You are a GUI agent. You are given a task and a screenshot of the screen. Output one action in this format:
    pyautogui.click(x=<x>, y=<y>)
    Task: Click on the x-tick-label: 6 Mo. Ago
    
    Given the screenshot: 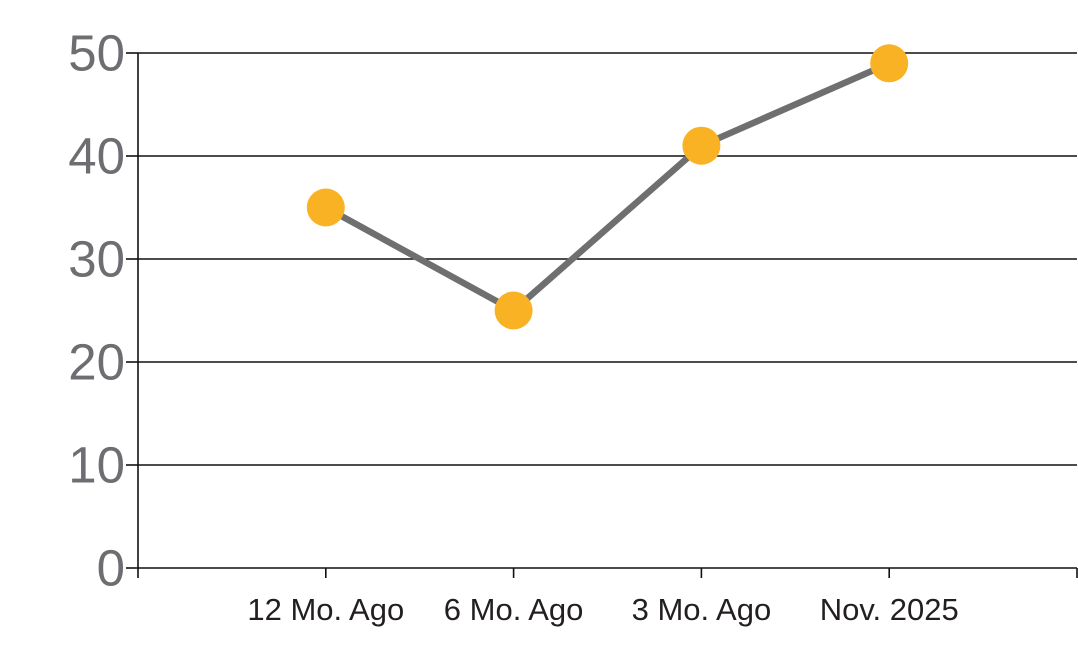 What is the action you would take?
    pyautogui.click(x=514, y=609)
    